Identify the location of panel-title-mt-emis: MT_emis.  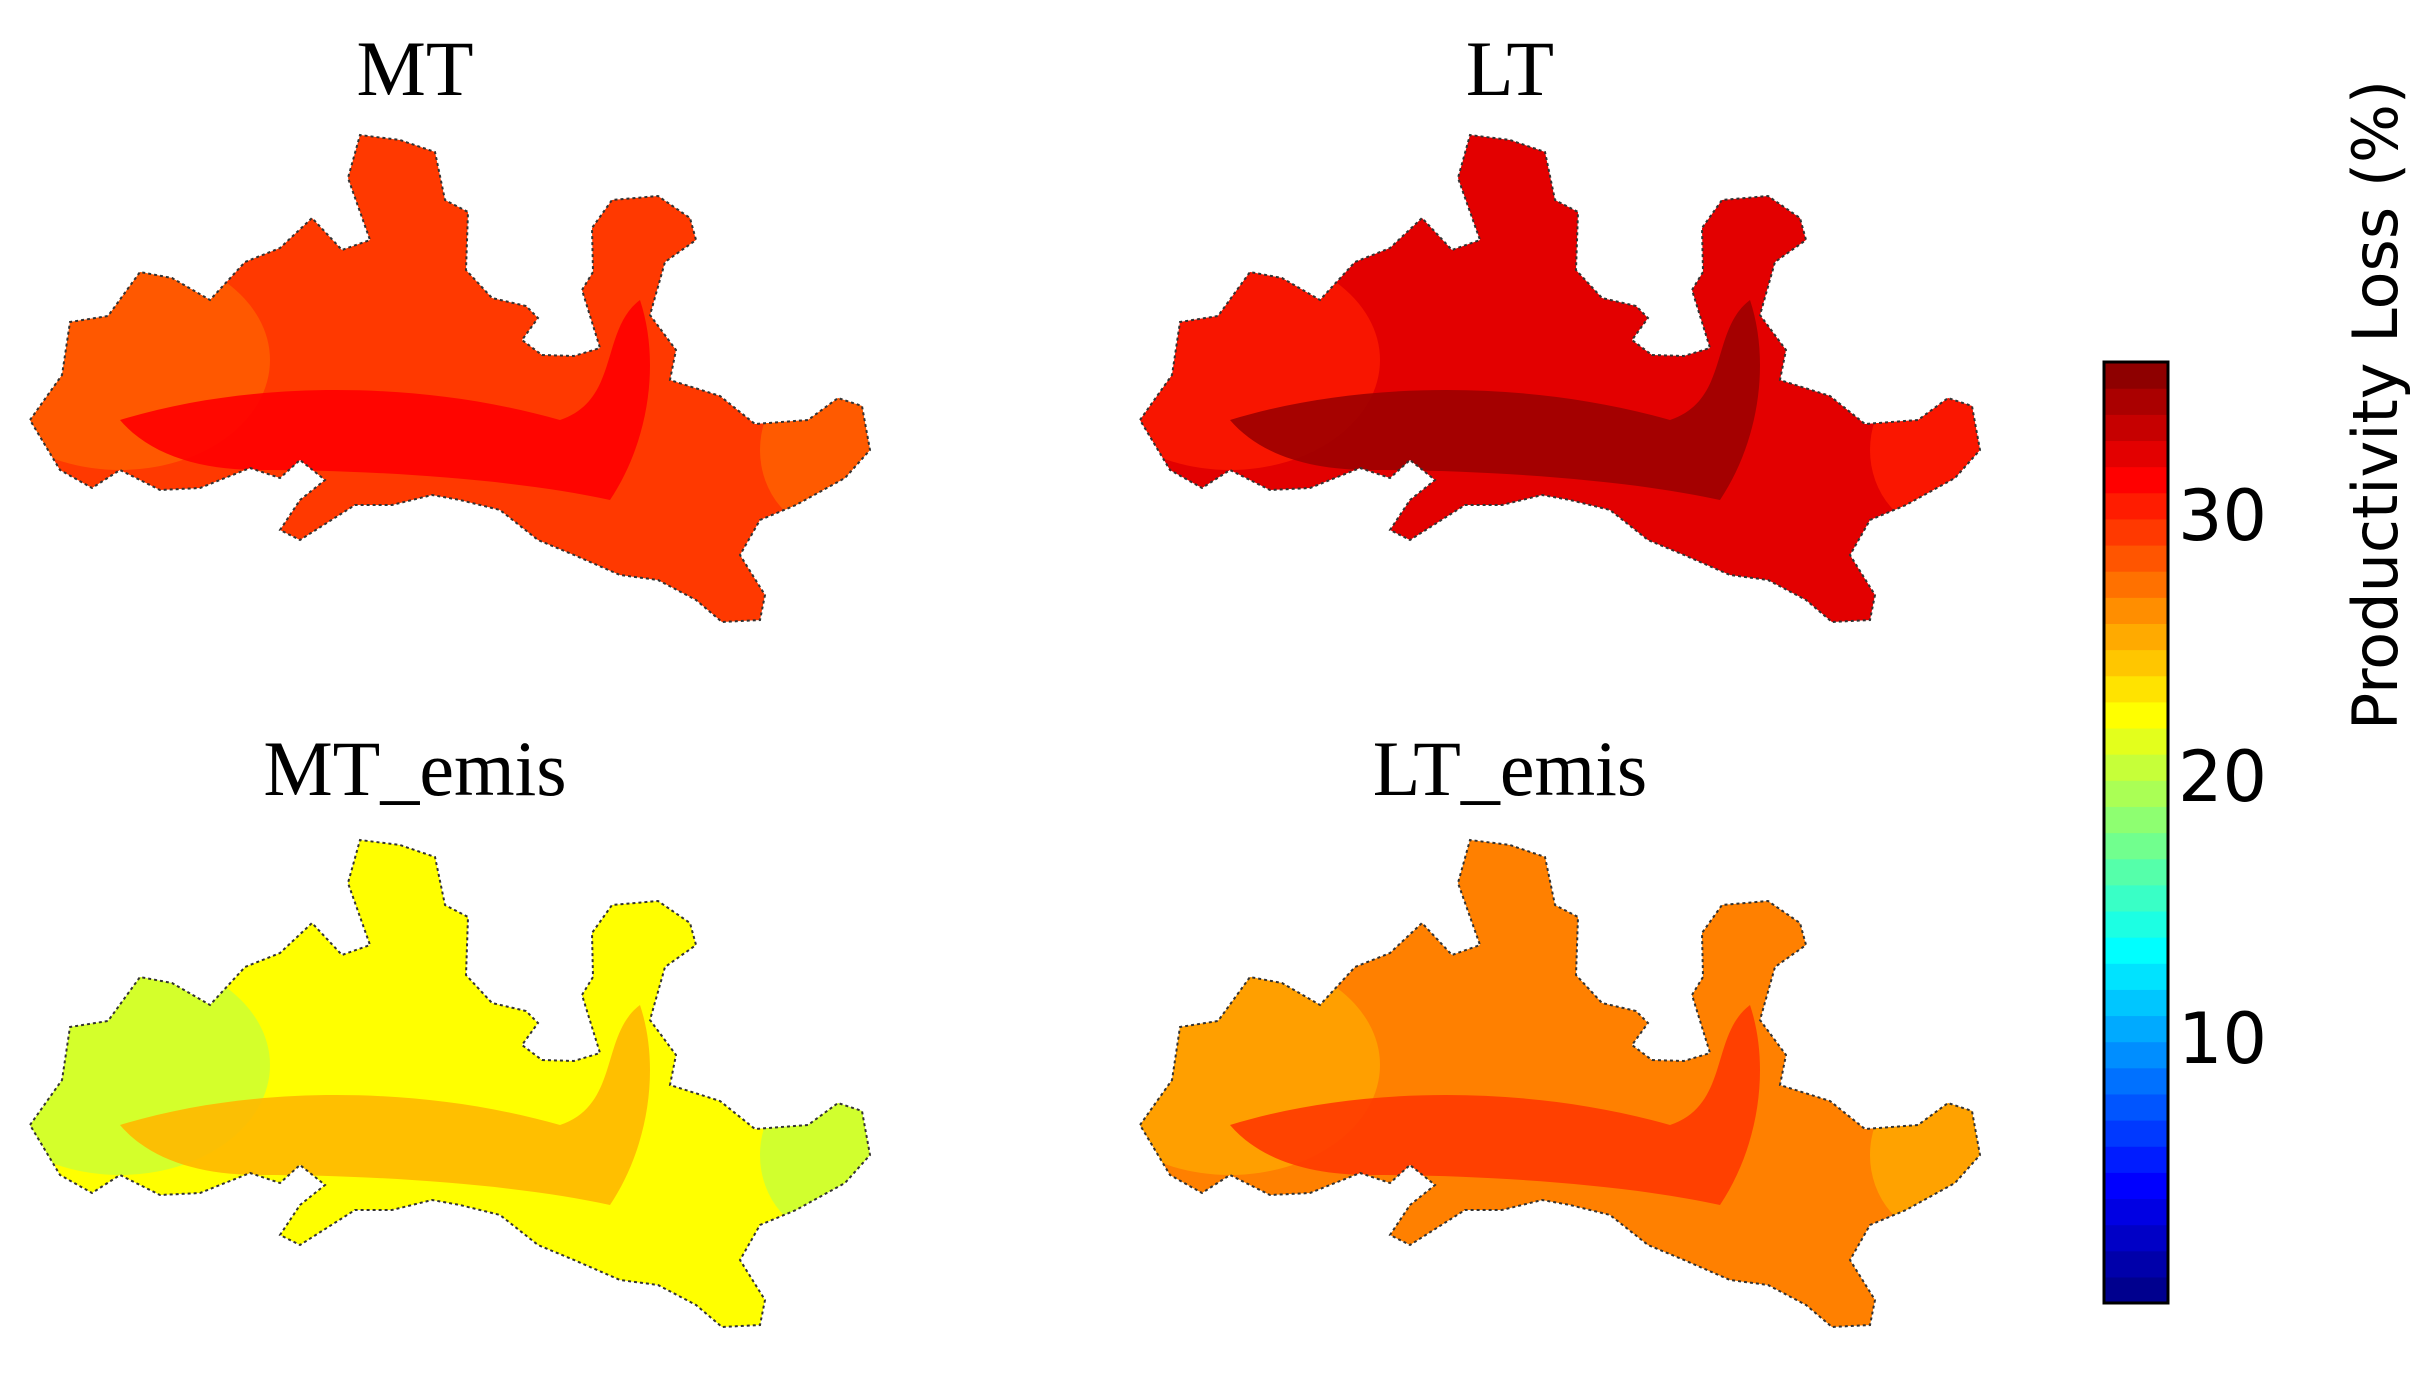
(415, 768).